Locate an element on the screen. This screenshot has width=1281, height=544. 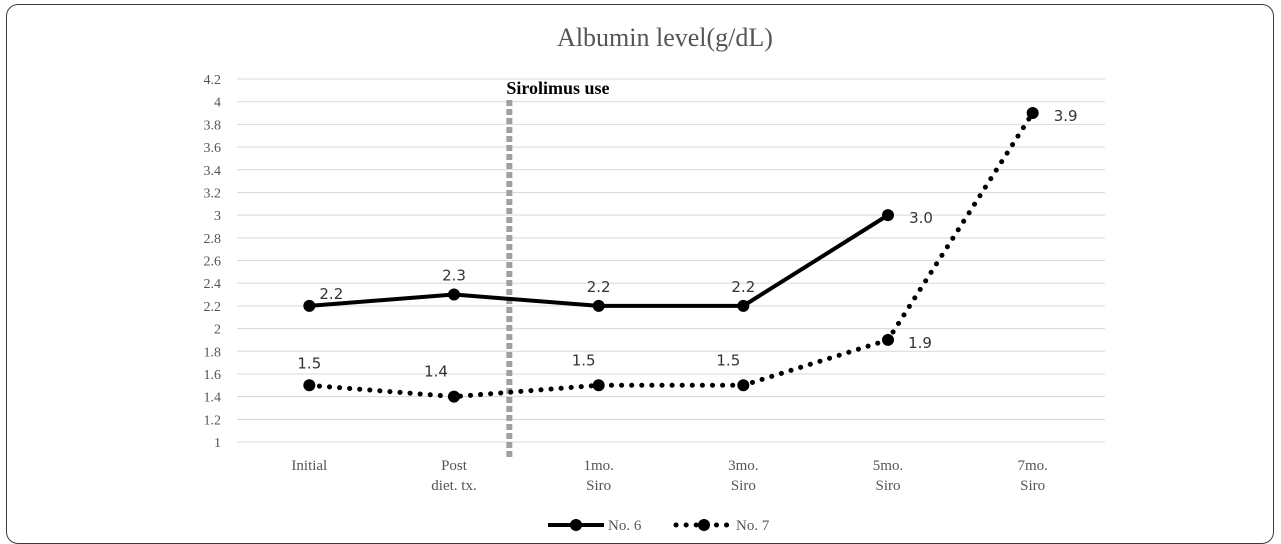
x-tick-label: 5mo. is located at coordinates (888, 466).